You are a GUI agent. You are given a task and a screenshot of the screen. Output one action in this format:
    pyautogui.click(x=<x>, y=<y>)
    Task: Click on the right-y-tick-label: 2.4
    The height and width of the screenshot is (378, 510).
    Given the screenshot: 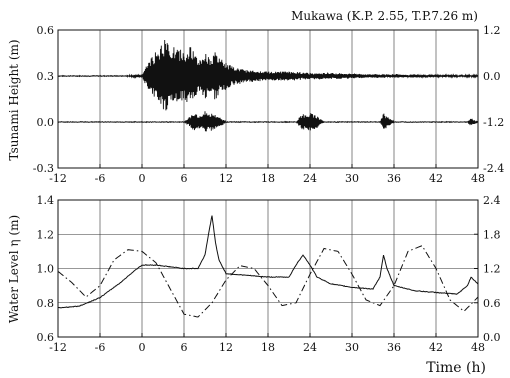 What is the action you would take?
    pyautogui.click(x=492, y=200)
    